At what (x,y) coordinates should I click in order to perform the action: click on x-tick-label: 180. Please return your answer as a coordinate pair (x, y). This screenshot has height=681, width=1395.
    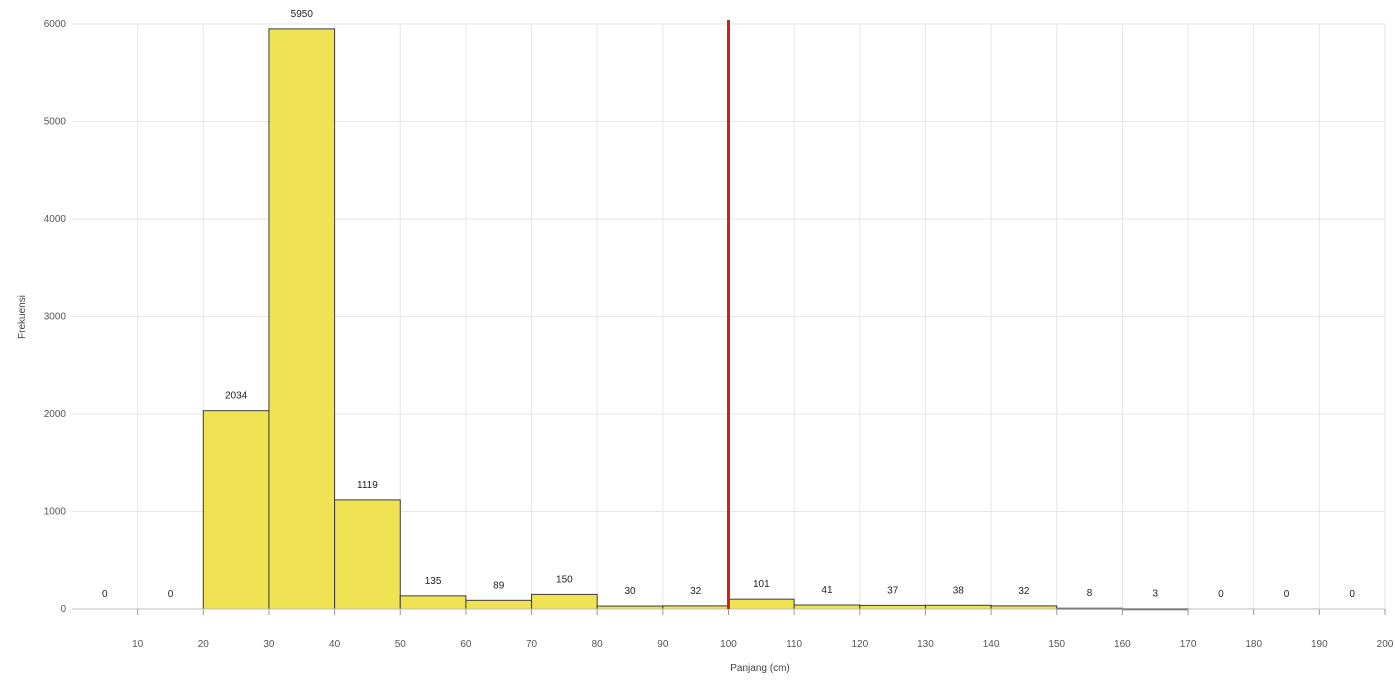
    Looking at the image, I should click on (1253, 644).